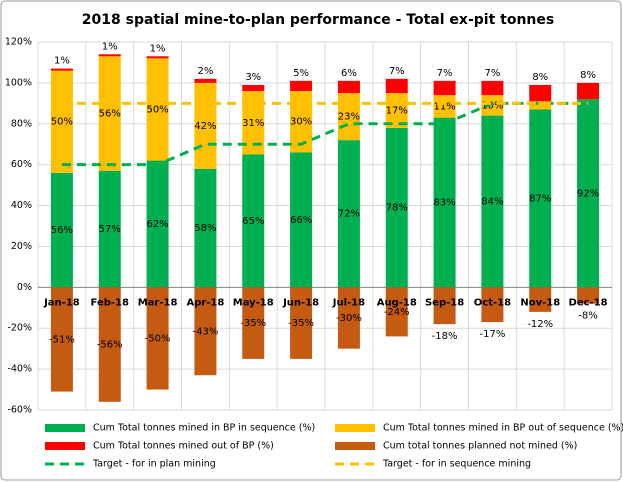  What do you see at coordinates (540, 324) in the screenshot?
I see `value-label: -12%` at bounding box center [540, 324].